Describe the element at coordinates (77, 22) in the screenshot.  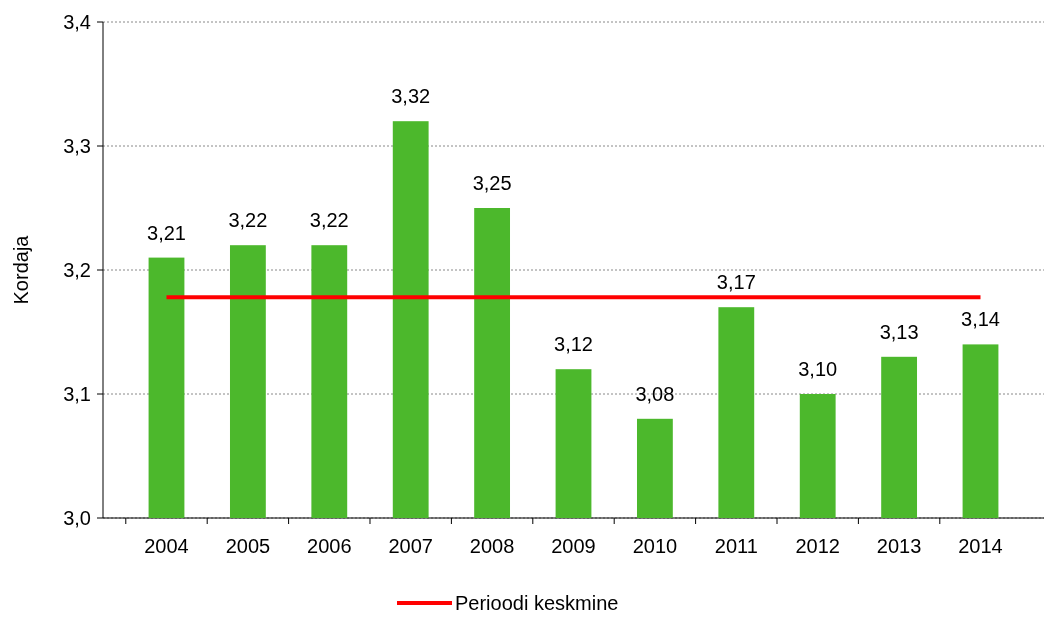
I see `y-tick-label: 3,4` at that location.